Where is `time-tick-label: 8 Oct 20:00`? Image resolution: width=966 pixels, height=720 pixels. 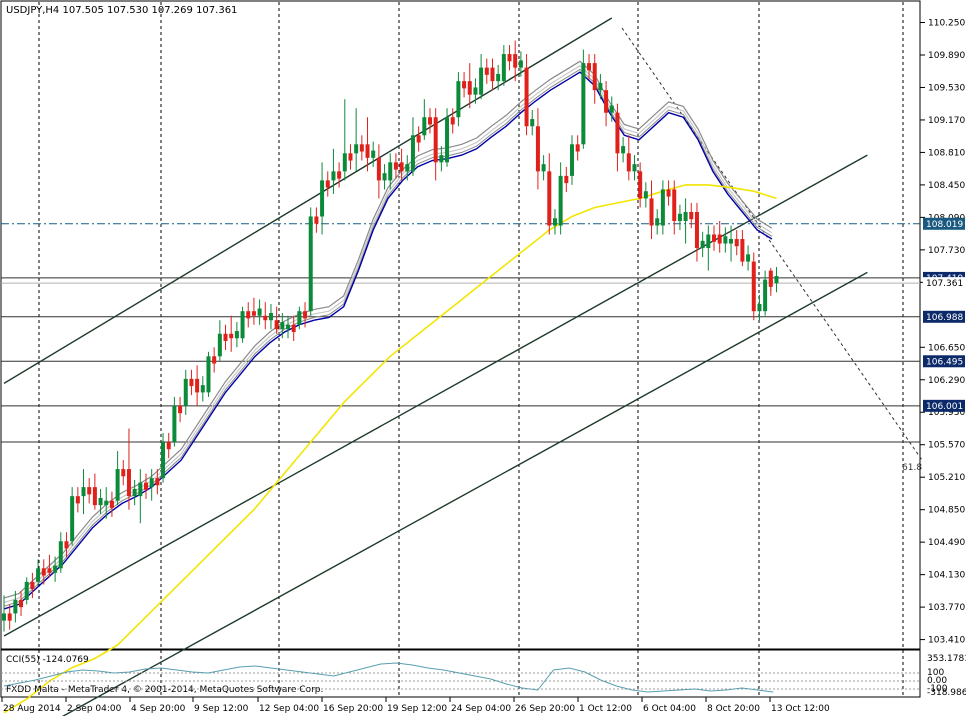 time-tick-label: 8 Oct 20:00 is located at coordinates (733, 709).